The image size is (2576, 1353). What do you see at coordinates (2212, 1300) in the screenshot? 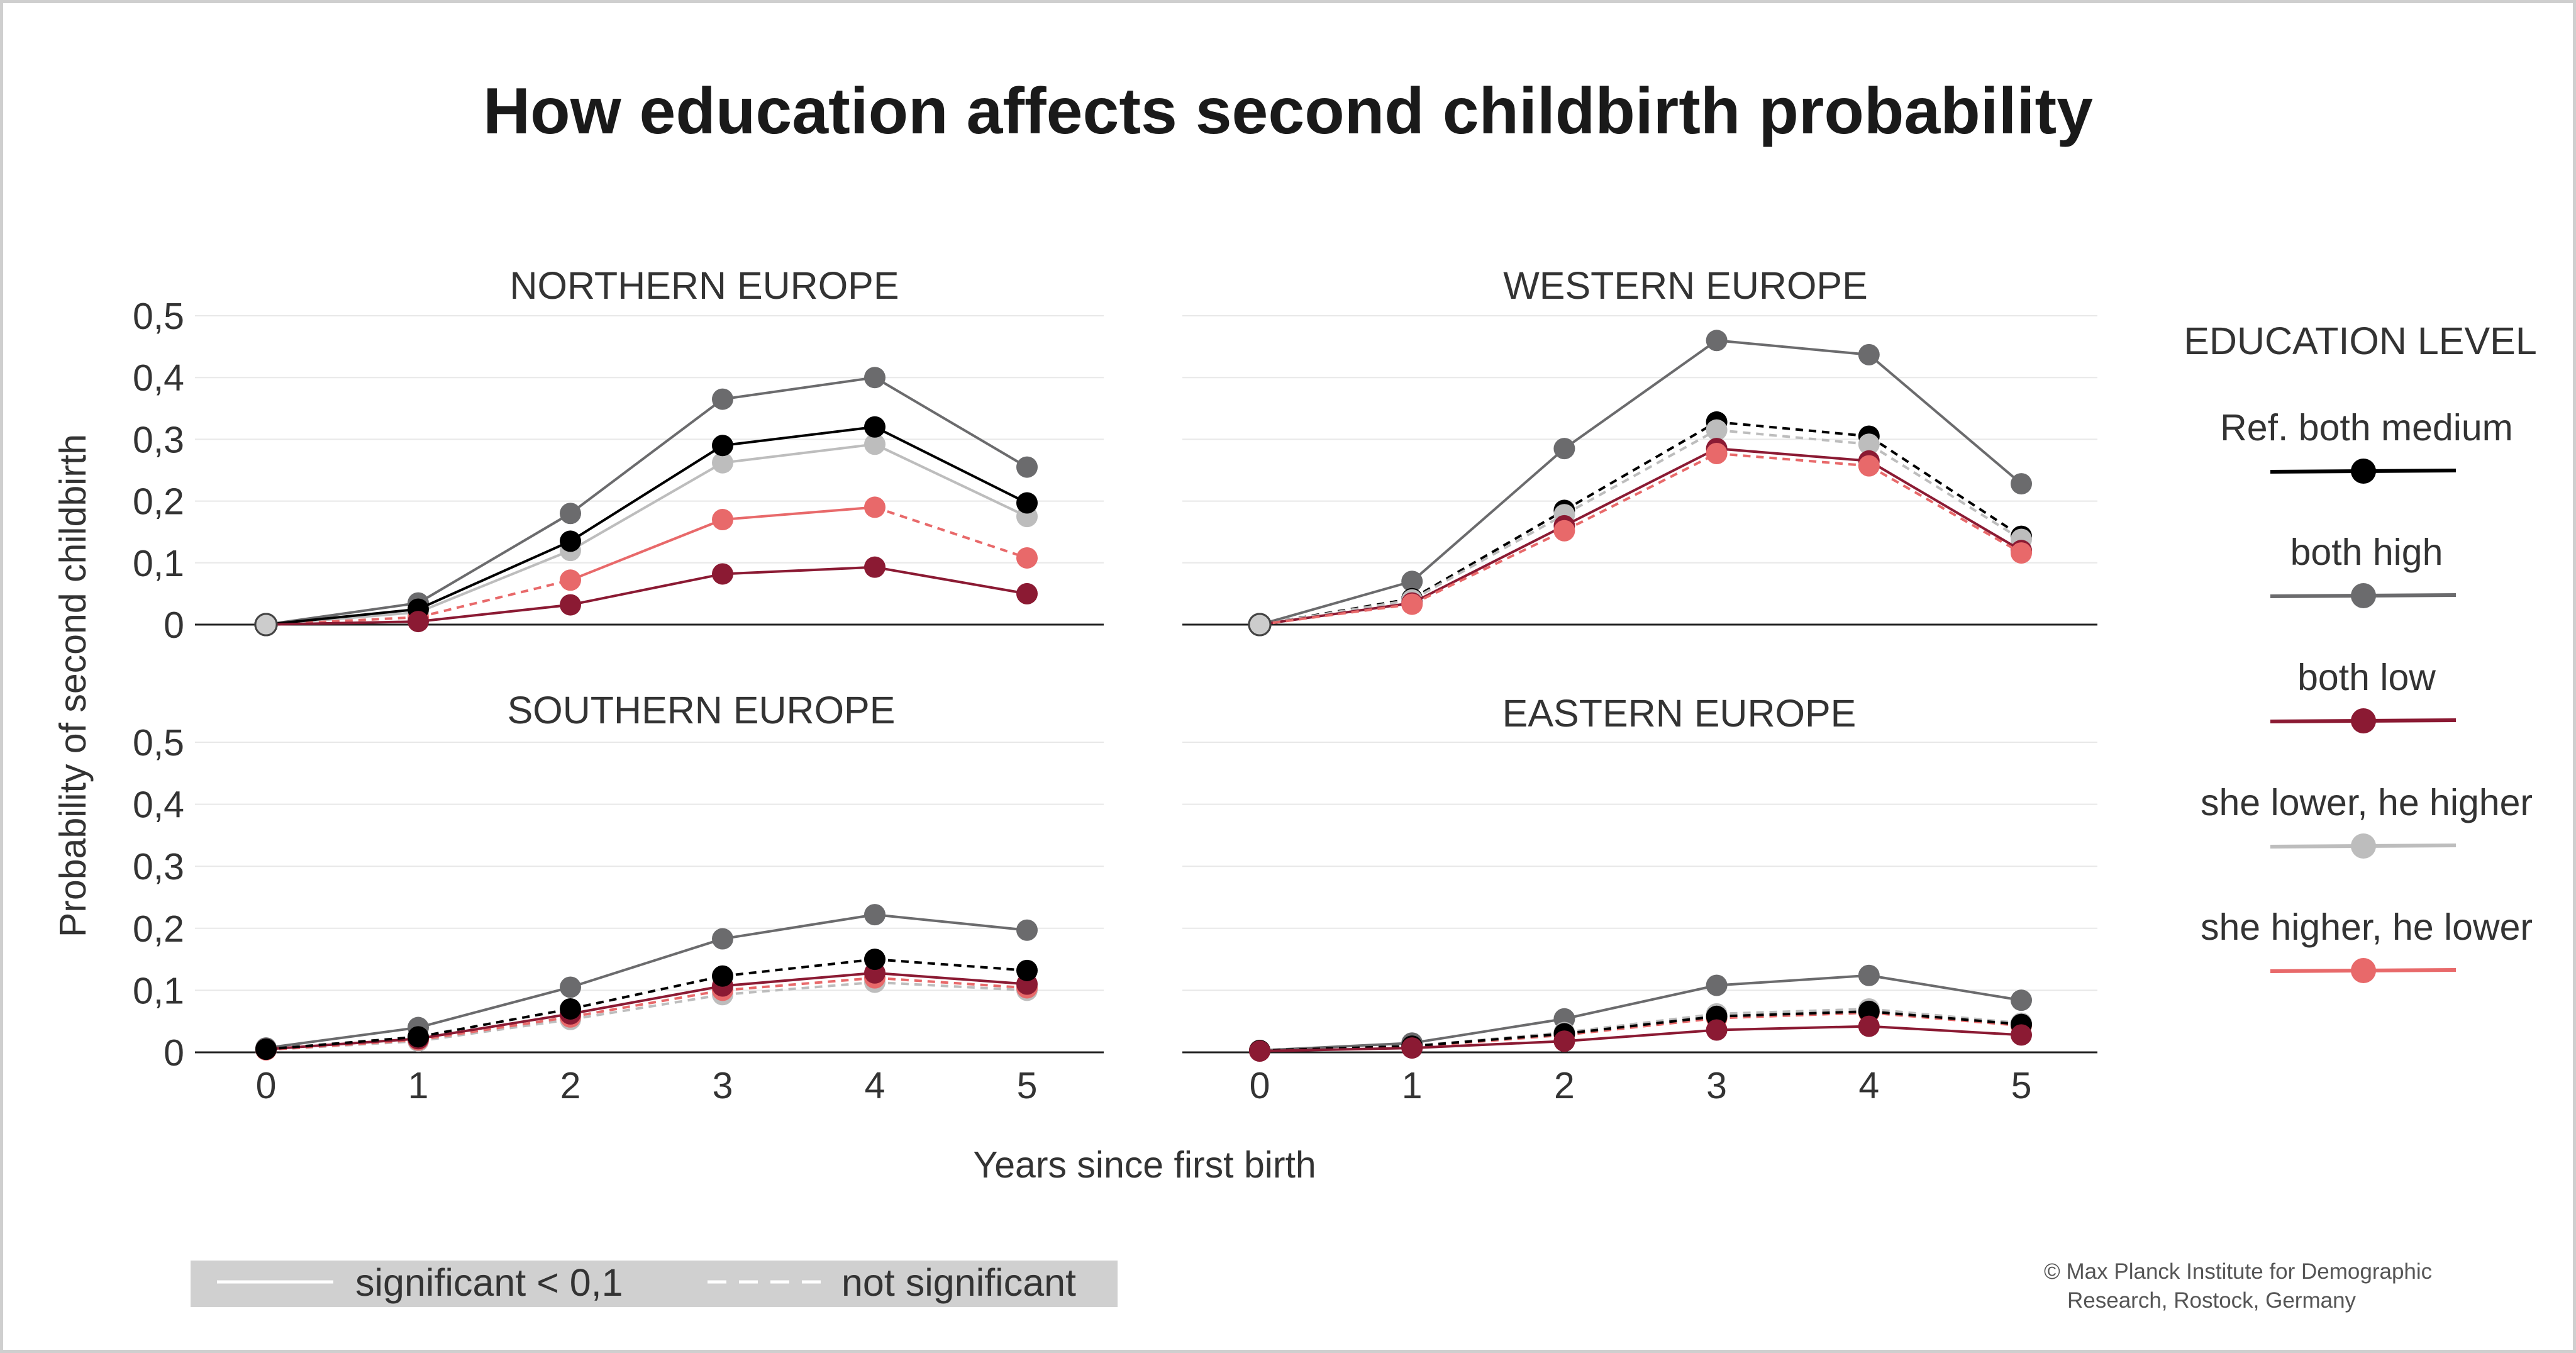
I see `credit-line-2: Research, Rostock, Germany` at bounding box center [2212, 1300].